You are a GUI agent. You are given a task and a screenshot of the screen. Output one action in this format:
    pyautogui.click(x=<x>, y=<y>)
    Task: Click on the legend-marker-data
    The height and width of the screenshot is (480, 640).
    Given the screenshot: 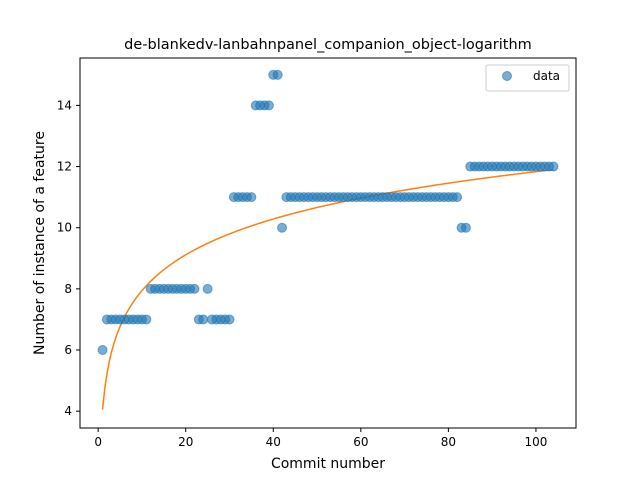 What is the action you would take?
    pyautogui.click(x=507, y=76)
    